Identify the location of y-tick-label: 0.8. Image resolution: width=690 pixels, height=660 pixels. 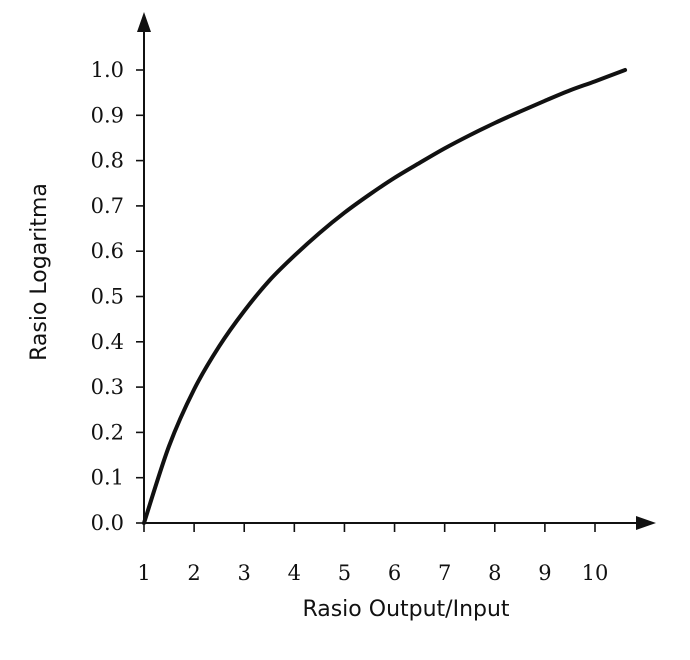
(107, 161).